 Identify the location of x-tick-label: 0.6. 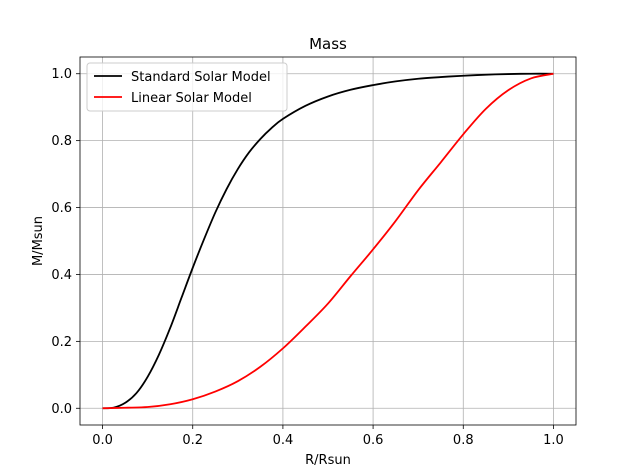
(373, 440).